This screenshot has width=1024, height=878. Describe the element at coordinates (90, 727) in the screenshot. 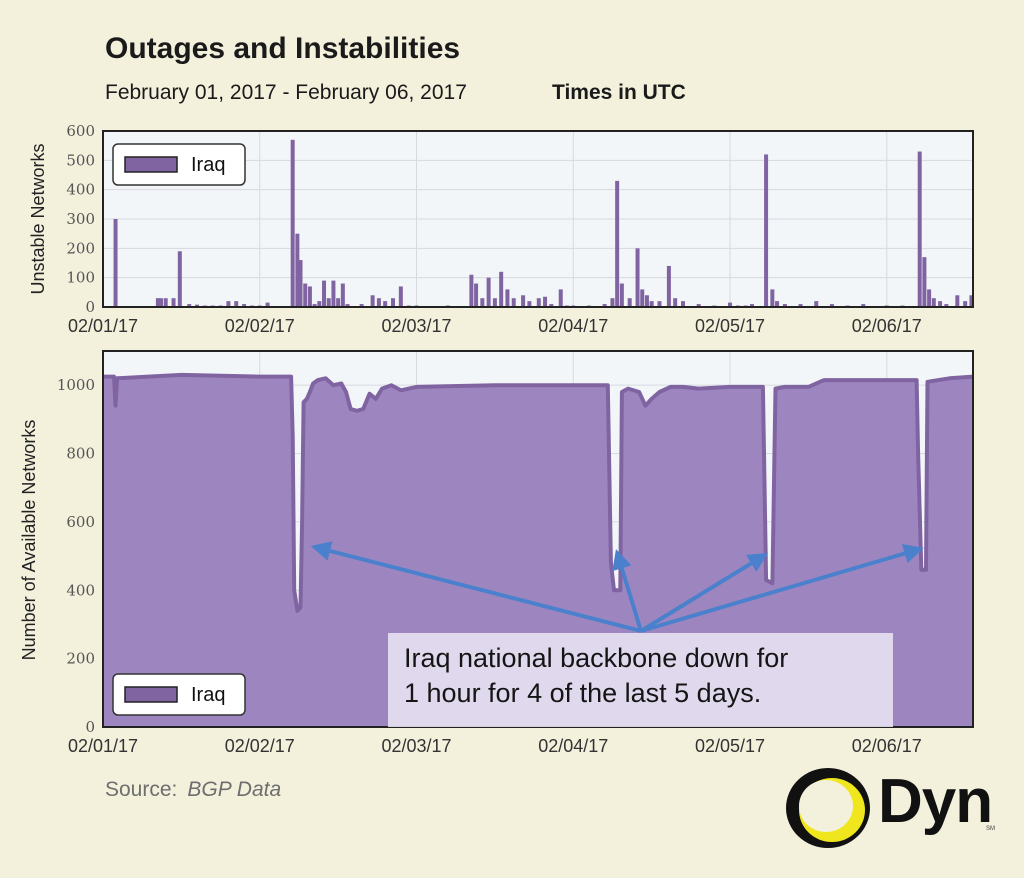

I see `y-tick-label: 0` at that location.